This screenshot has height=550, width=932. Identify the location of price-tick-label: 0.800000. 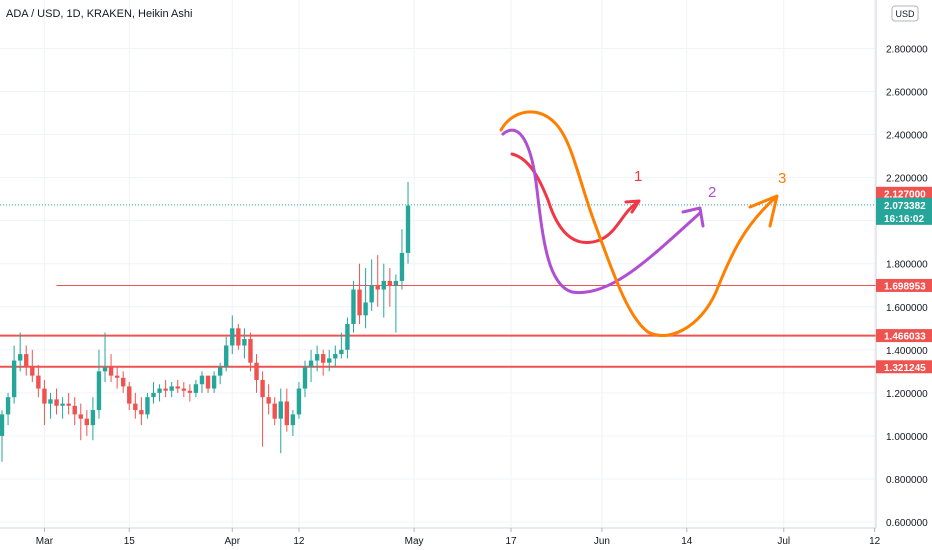
(907, 480).